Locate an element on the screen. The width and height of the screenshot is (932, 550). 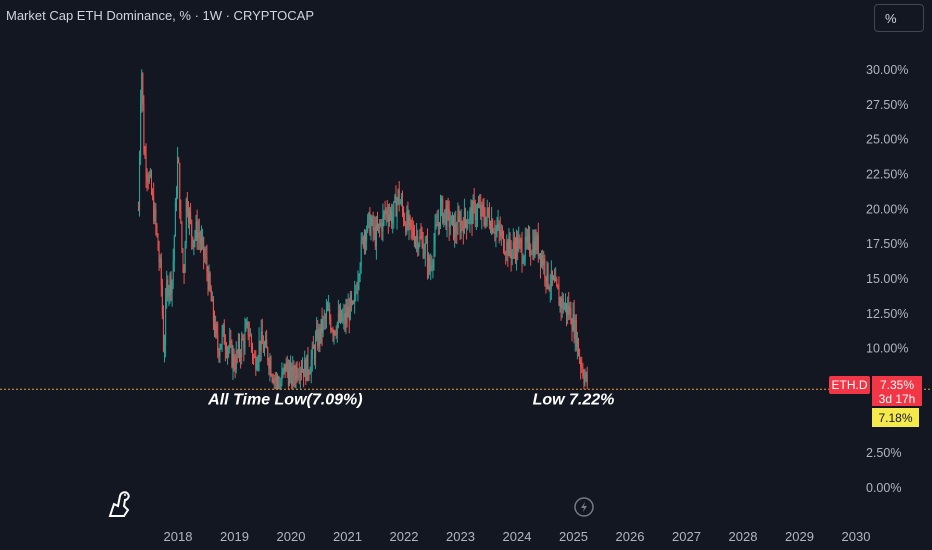
tradingview-logo-icon is located at coordinates (119, 504).